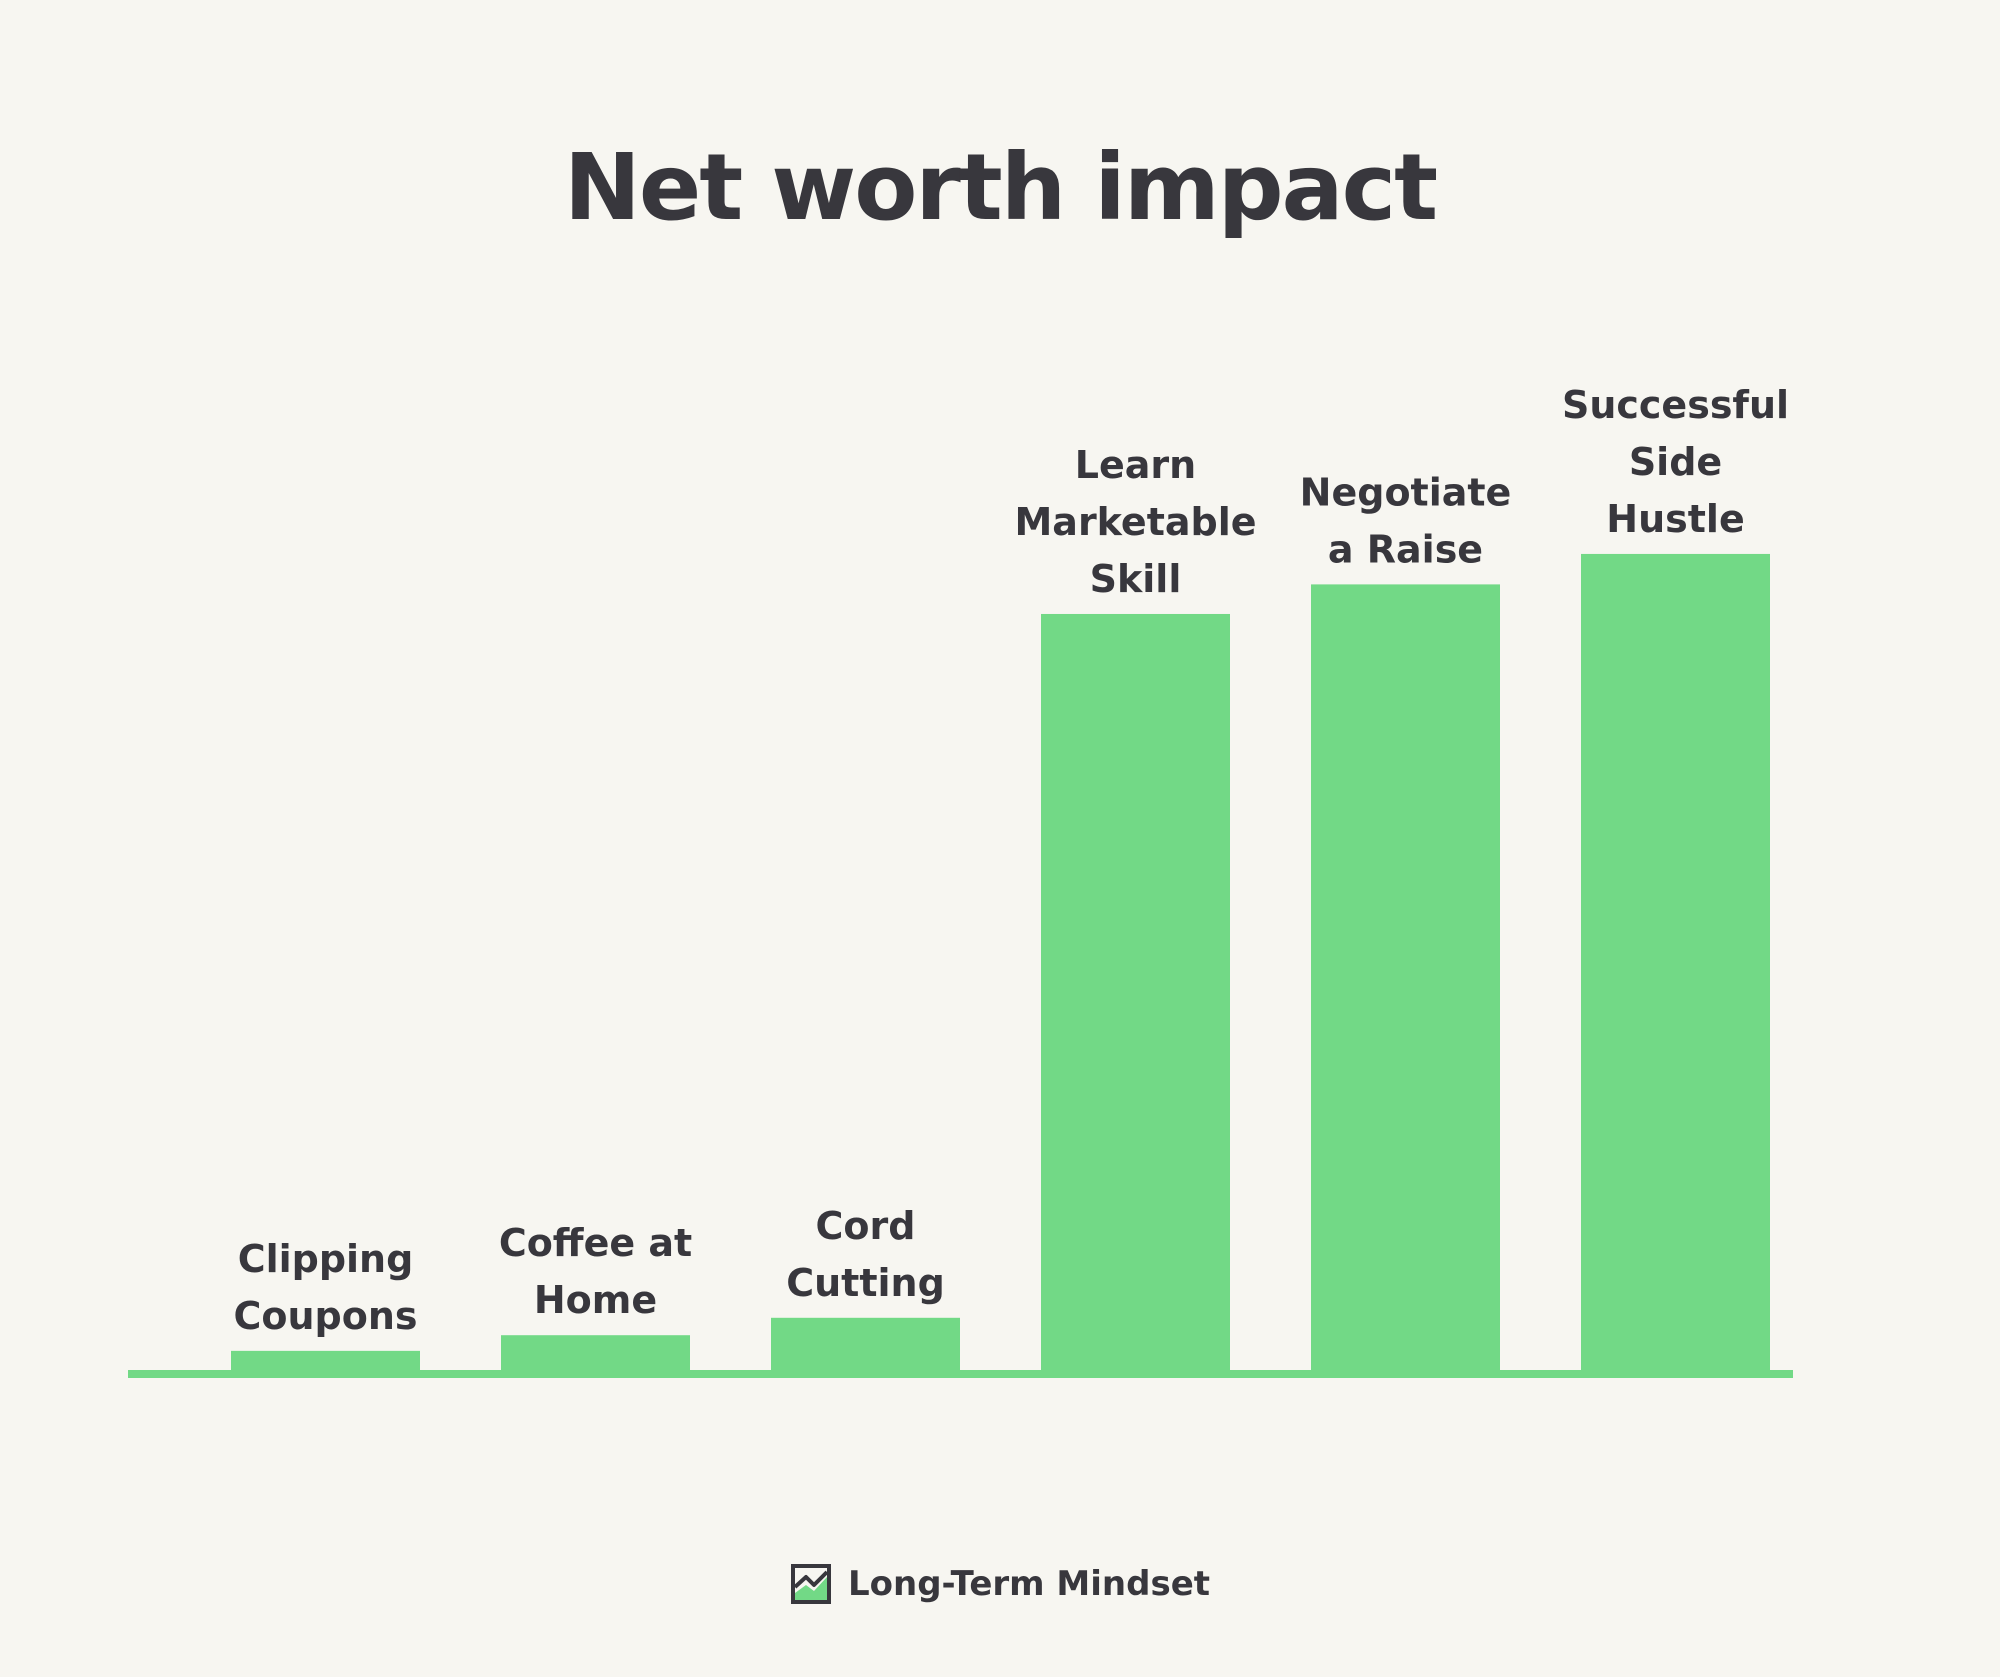 This screenshot has width=2000, height=1677. Describe the element at coordinates (1135, 465) in the screenshot. I see `bar-label-line: Learn` at that location.